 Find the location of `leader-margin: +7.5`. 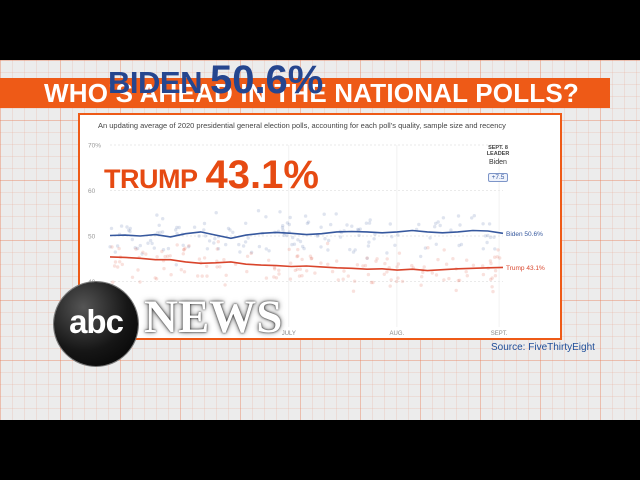

leader-margin: +7.5 is located at coordinates (498, 177).